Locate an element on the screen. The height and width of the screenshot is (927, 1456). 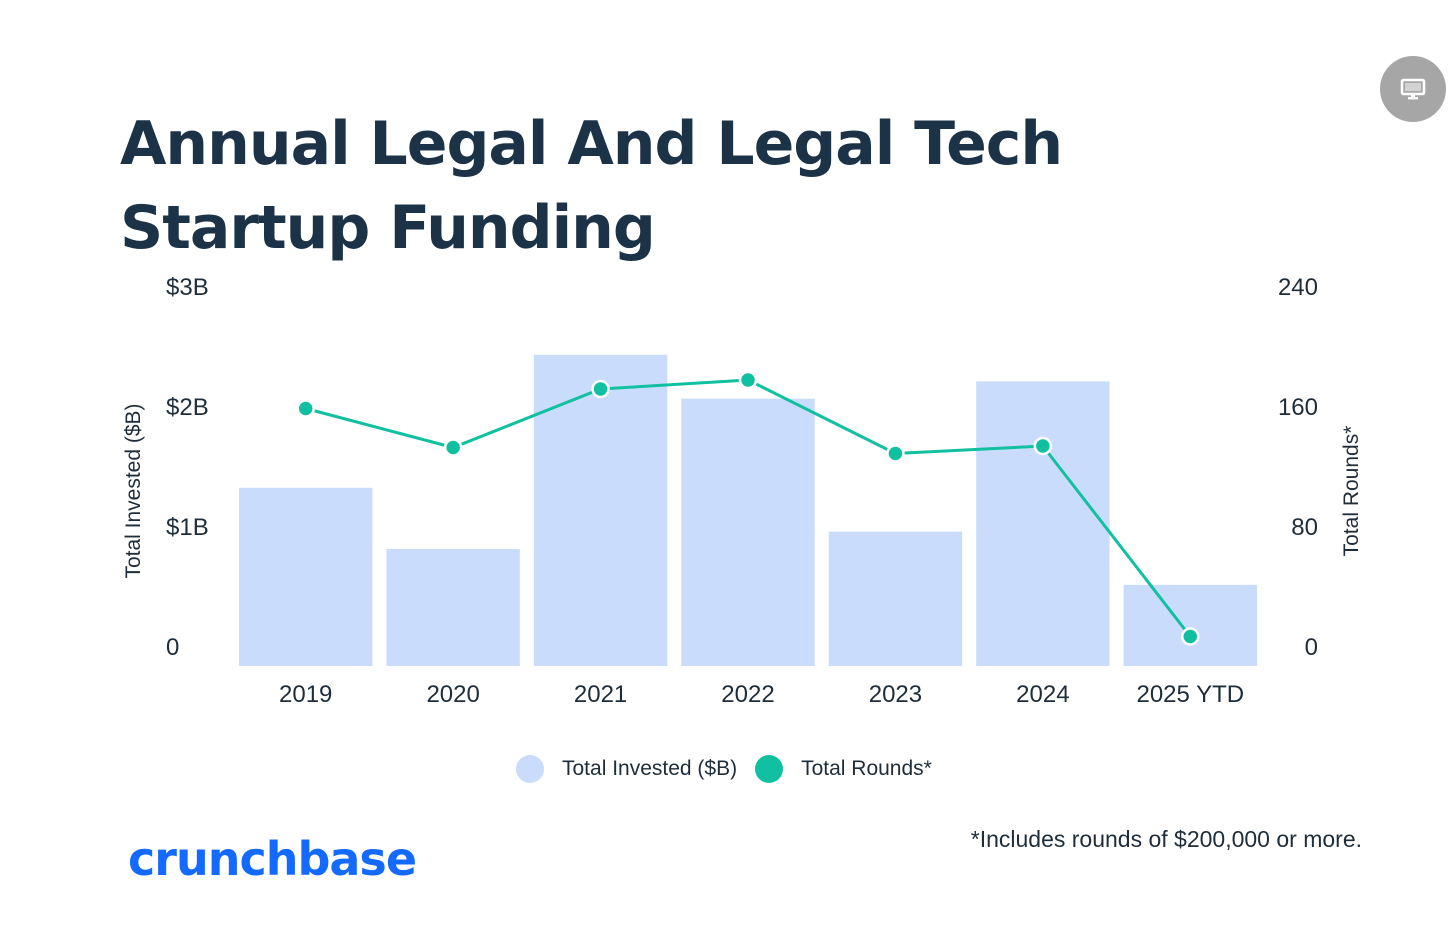
bar-2021 is located at coordinates (600, 510).